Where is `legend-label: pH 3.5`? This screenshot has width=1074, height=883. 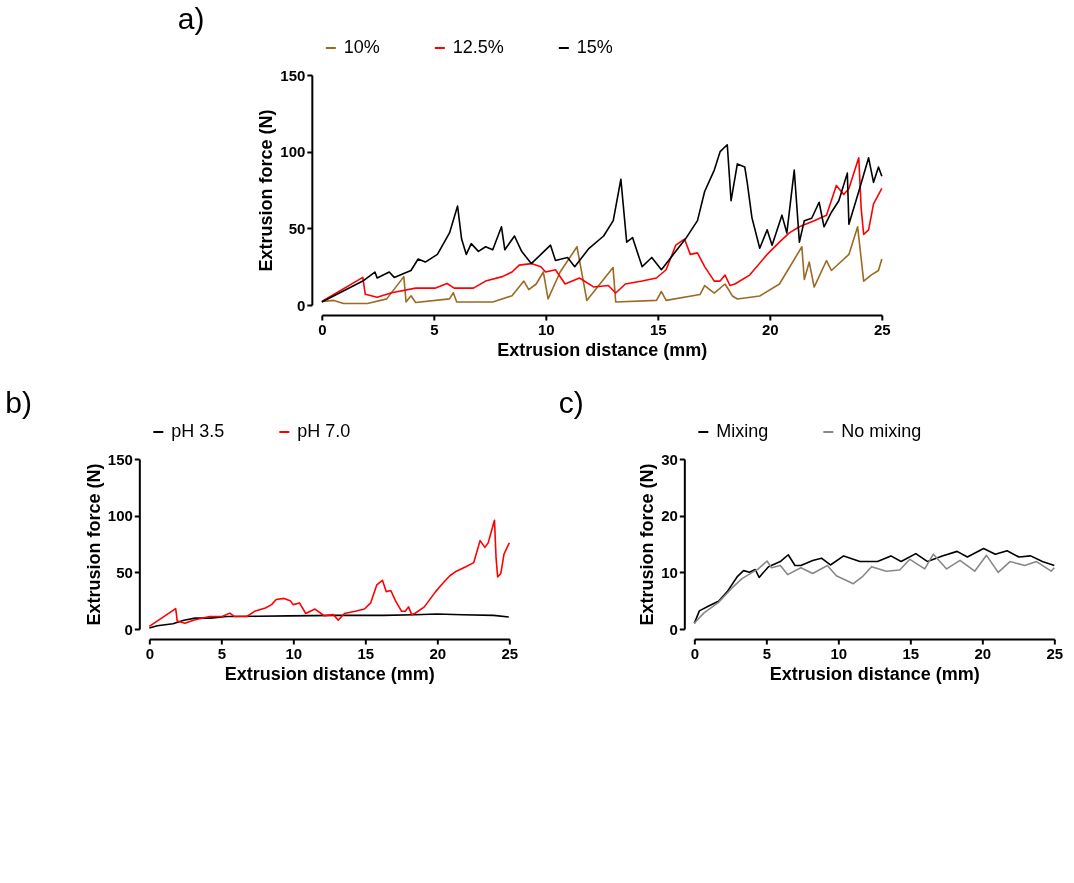
legend-label: pH 3.5 is located at coordinates (198, 431).